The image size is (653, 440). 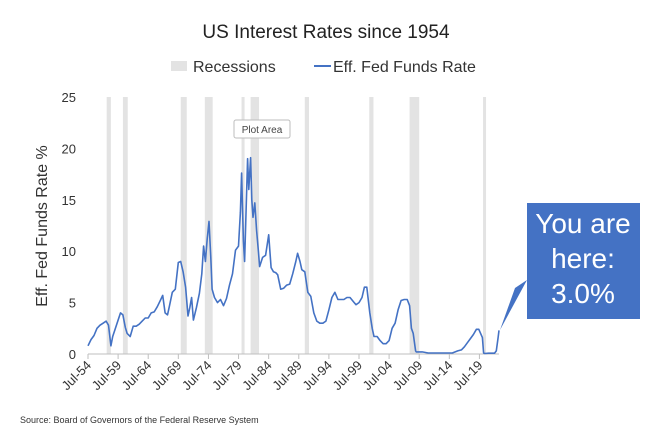 I want to click on plot-area-tooltip: Plot Area, so click(x=262, y=129).